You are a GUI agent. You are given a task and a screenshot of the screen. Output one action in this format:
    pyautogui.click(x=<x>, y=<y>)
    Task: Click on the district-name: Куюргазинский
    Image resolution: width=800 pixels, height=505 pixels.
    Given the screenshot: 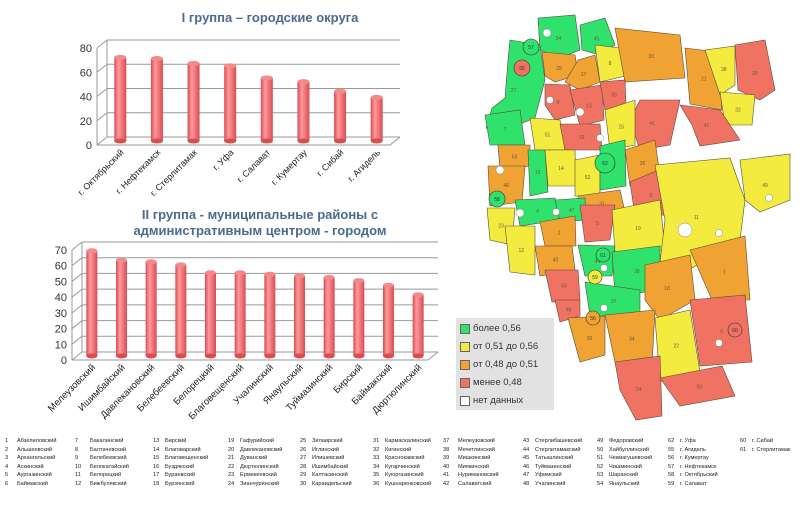 What is the action you would take?
    pyautogui.click(x=404, y=475)
    